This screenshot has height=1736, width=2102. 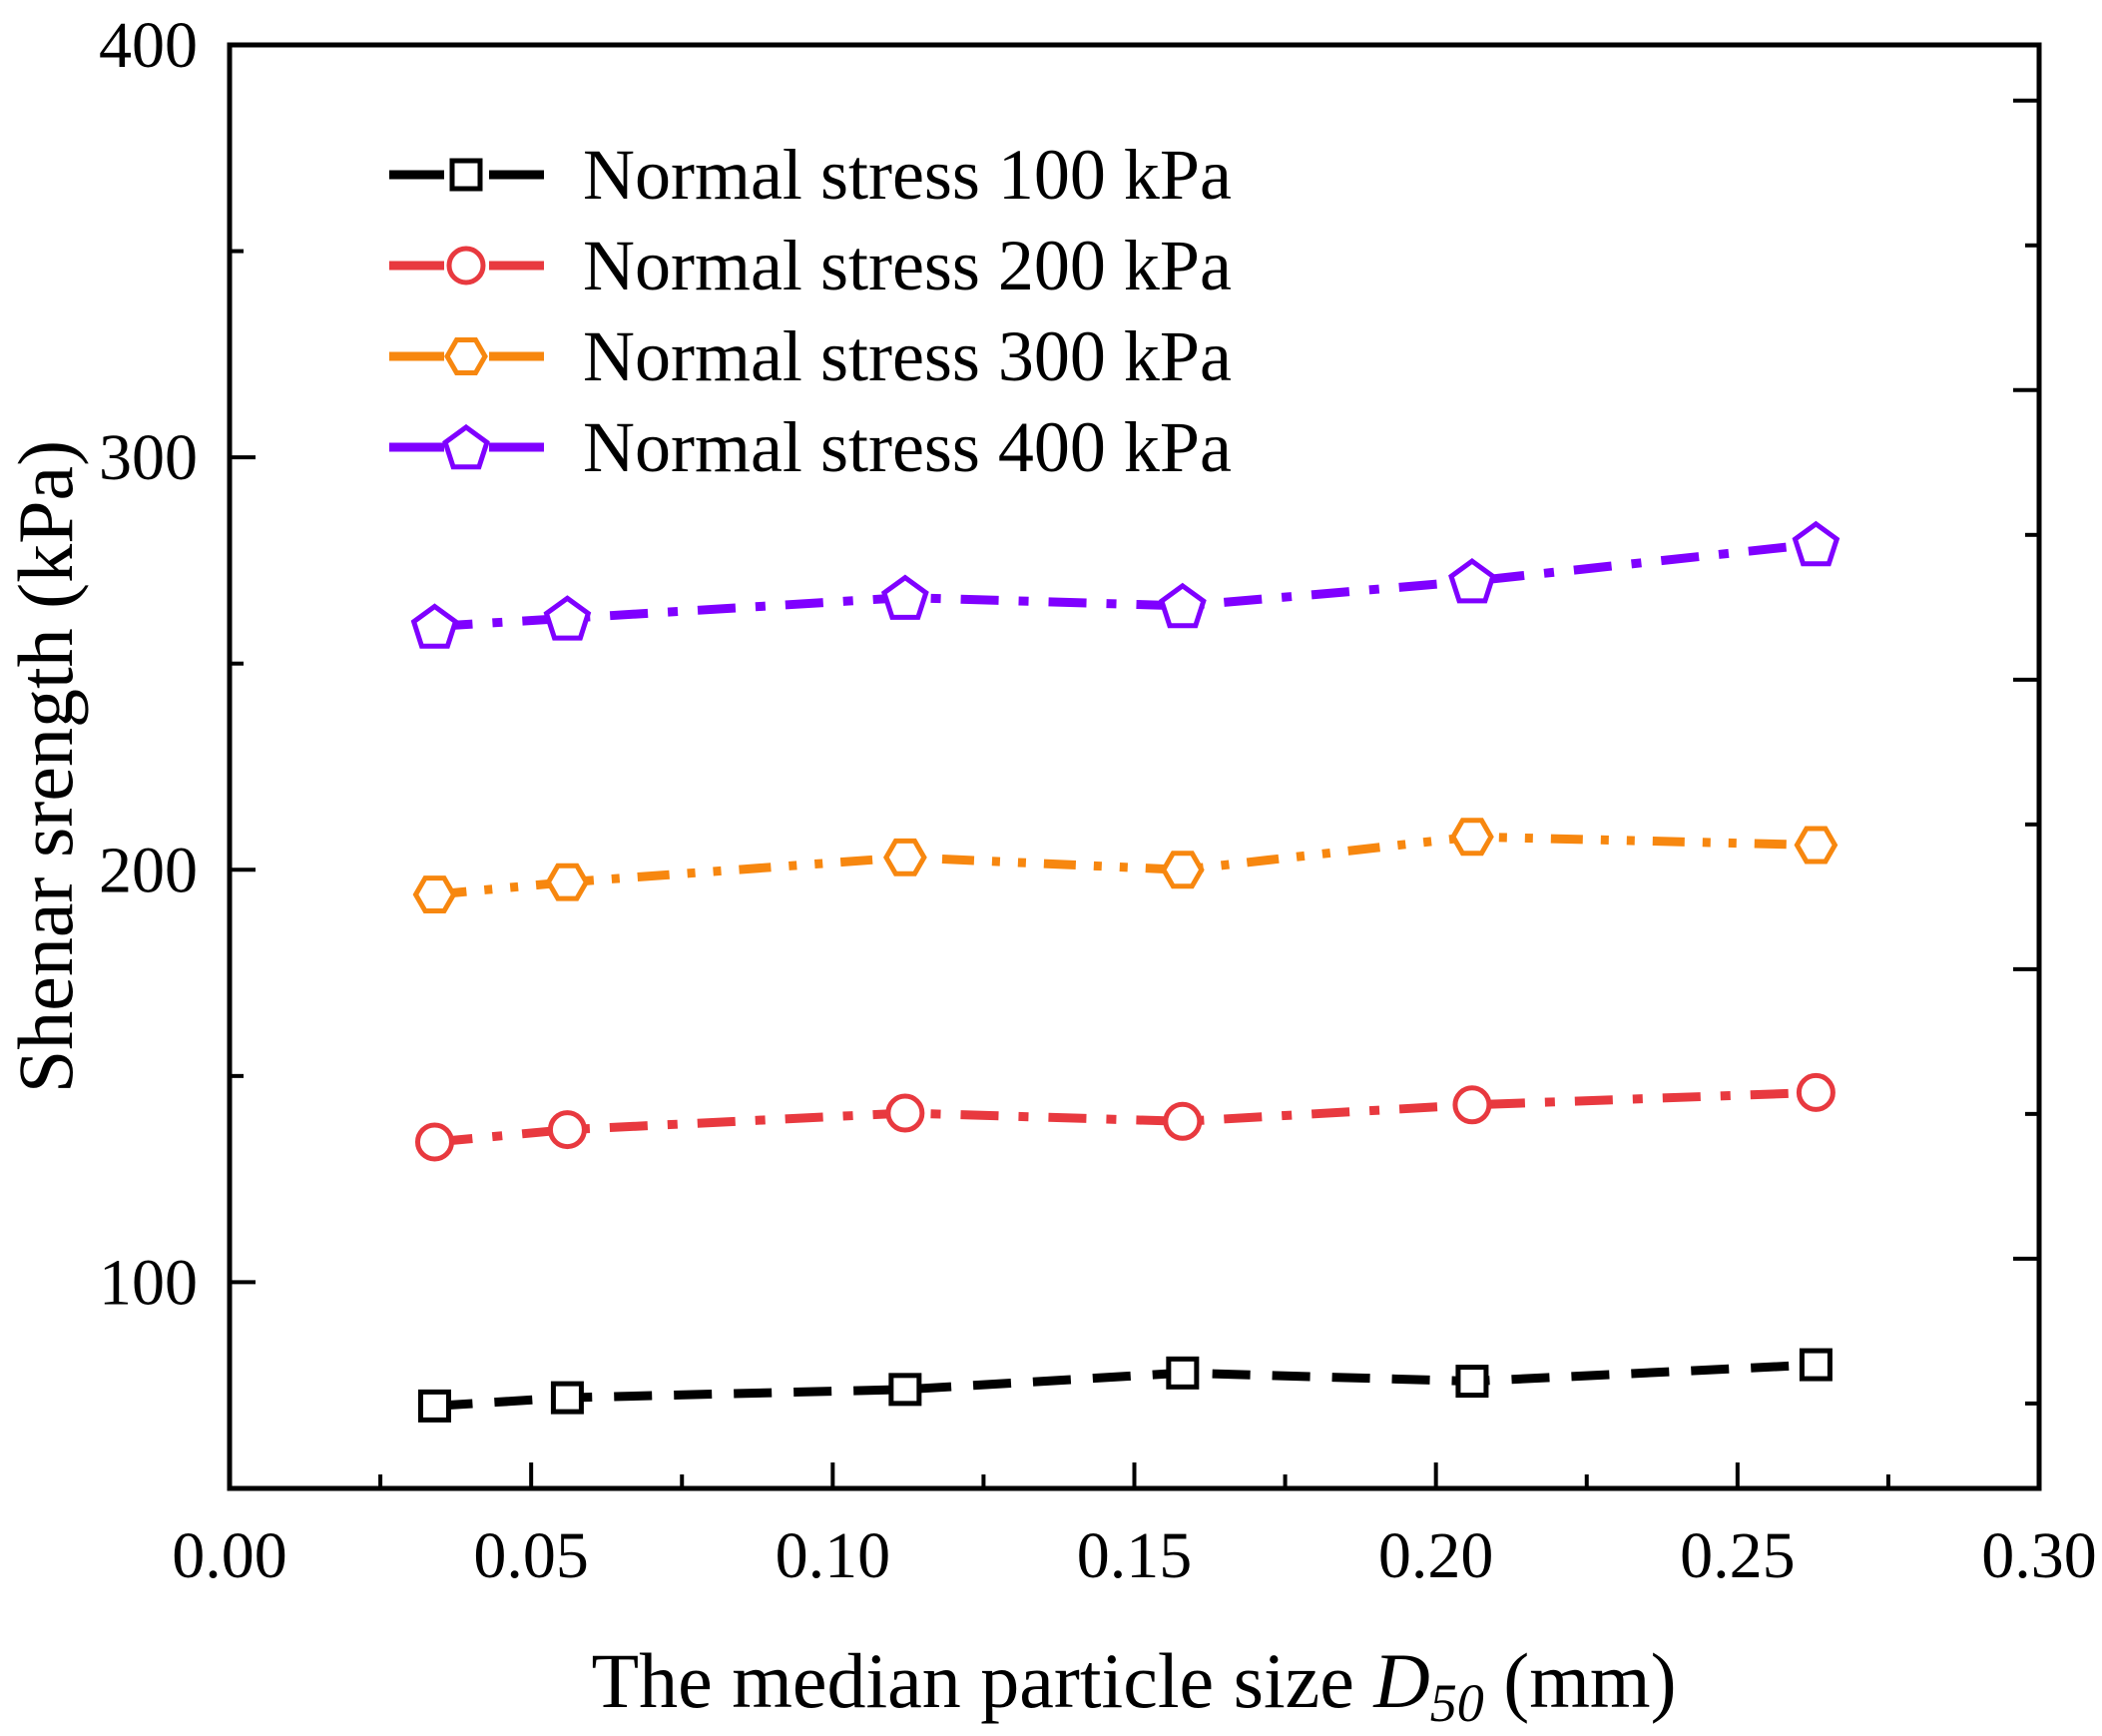 I want to click on legend-item: Normal stress 400 kPa, so click(x=810, y=447).